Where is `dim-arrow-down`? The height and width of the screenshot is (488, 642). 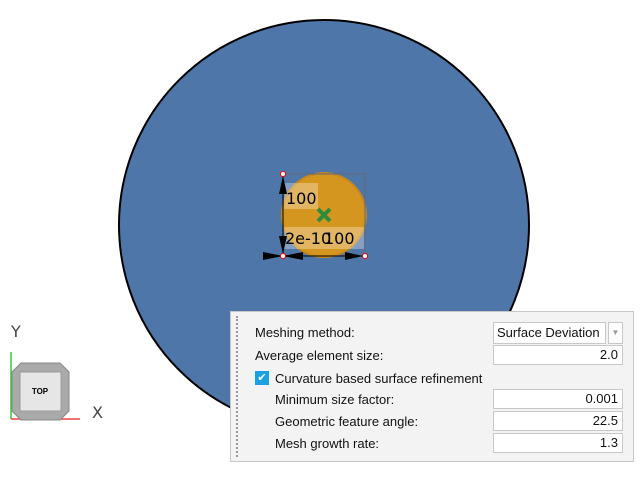 dim-arrow-down is located at coordinates (283, 245).